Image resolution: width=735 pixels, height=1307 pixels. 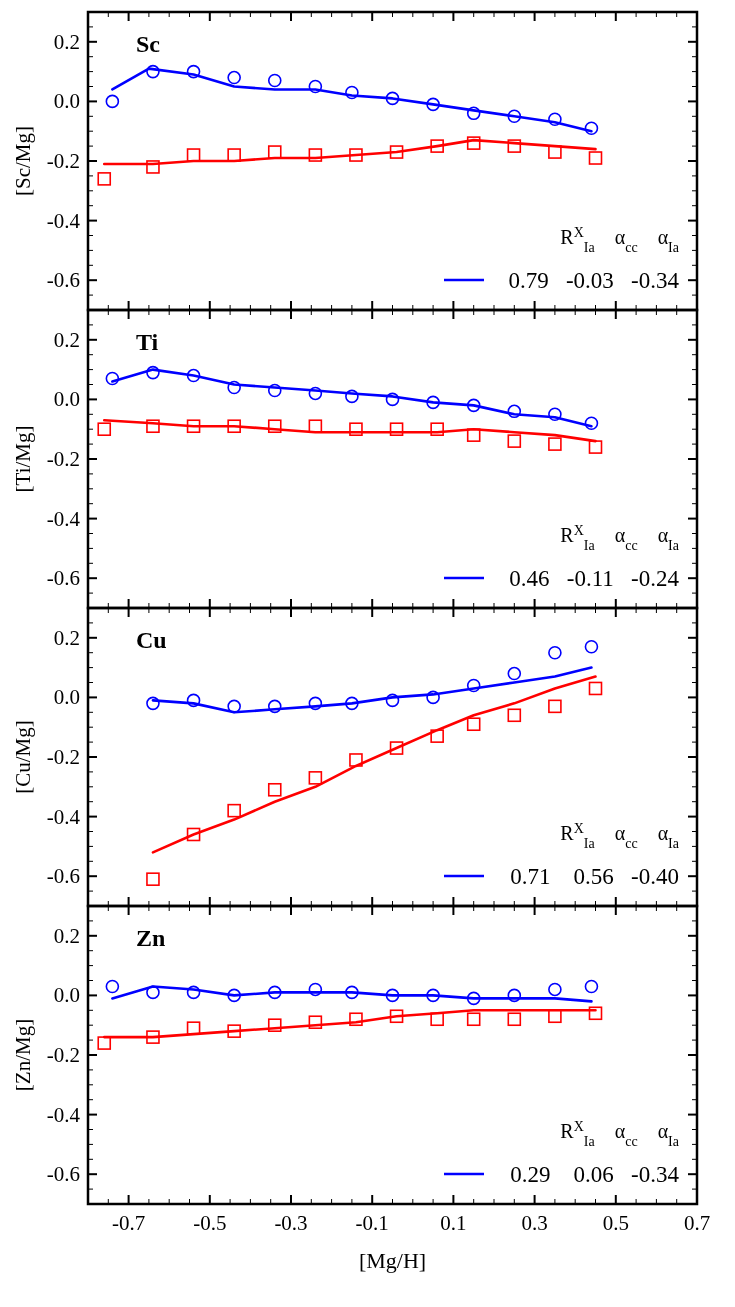 What do you see at coordinates (595, 1174) in the screenshot?
I see `legend-label: 0.29 0.06 -0.34` at bounding box center [595, 1174].